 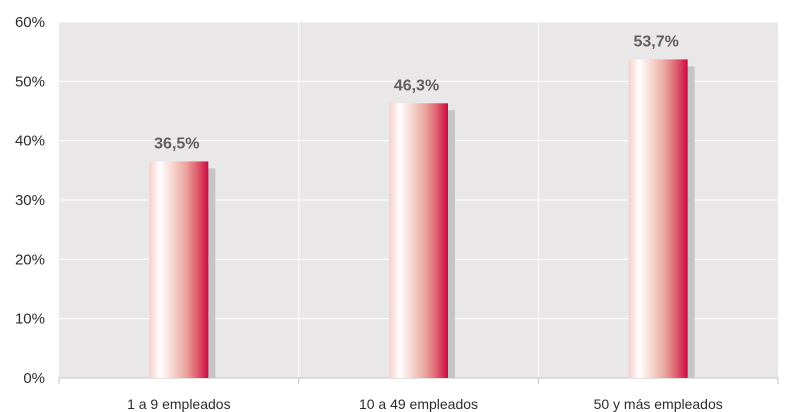 I want to click on y-tick-label: 20%, so click(x=30, y=259).